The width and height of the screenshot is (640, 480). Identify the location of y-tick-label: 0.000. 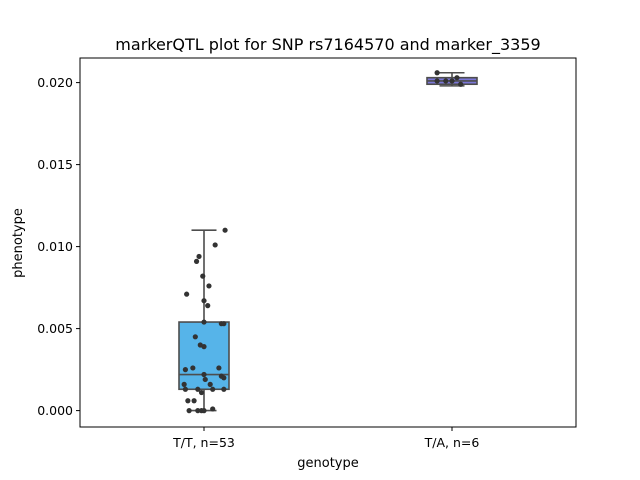
(55, 410).